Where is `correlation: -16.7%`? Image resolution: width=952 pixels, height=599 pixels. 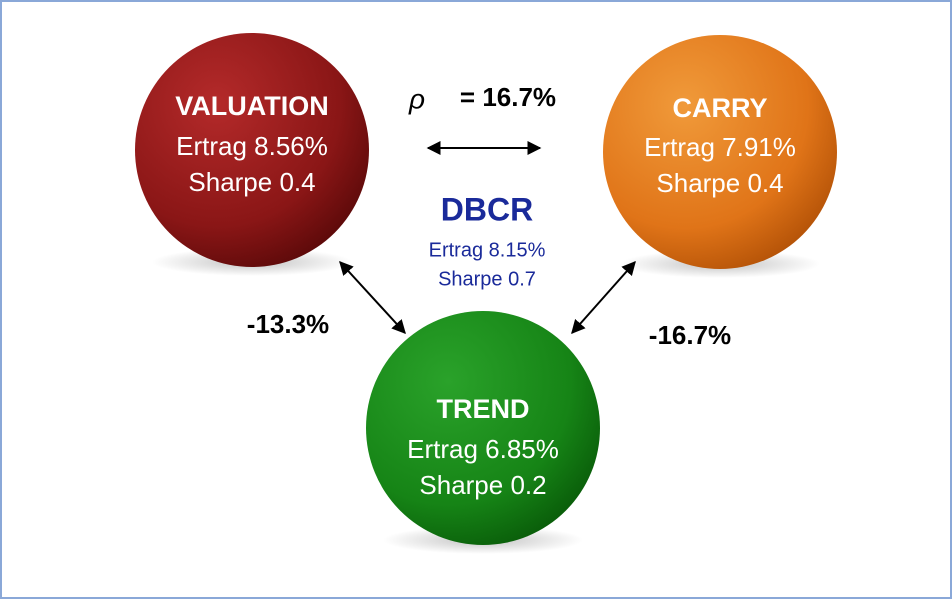
correlation: -16.7% is located at coordinates (690, 335).